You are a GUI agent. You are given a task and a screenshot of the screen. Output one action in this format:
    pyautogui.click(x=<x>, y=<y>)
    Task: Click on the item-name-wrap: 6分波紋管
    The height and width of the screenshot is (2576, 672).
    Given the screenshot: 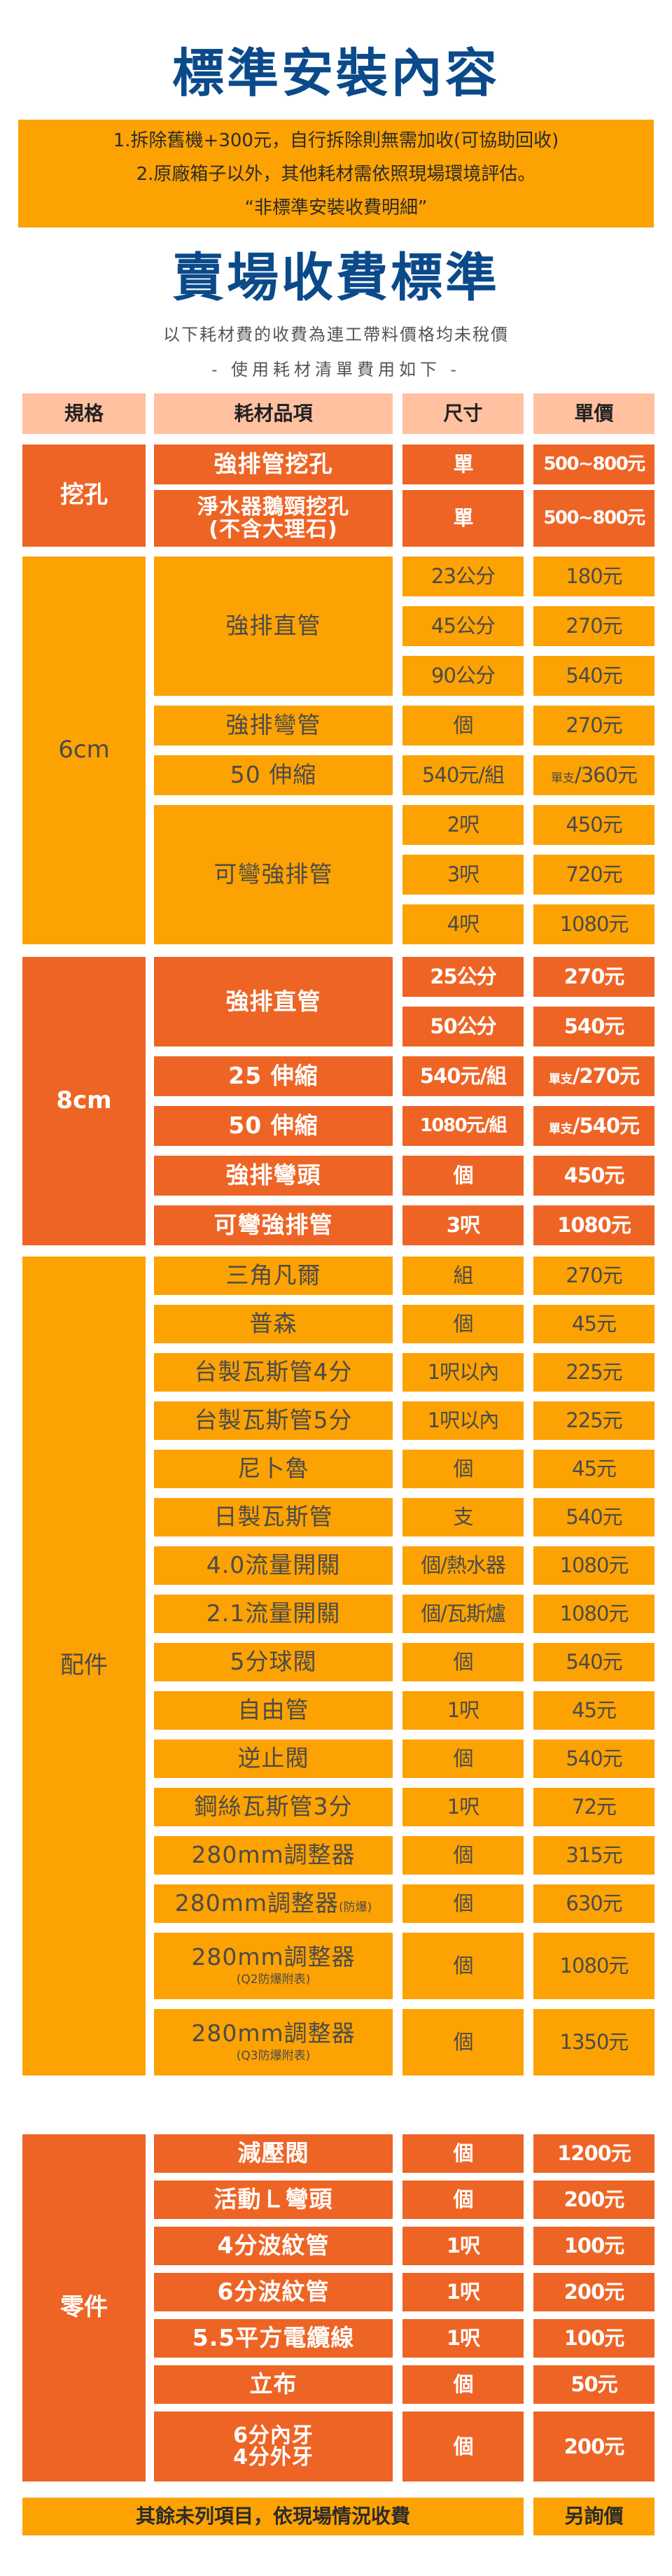 What is the action you would take?
    pyautogui.click(x=274, y=2291)
    